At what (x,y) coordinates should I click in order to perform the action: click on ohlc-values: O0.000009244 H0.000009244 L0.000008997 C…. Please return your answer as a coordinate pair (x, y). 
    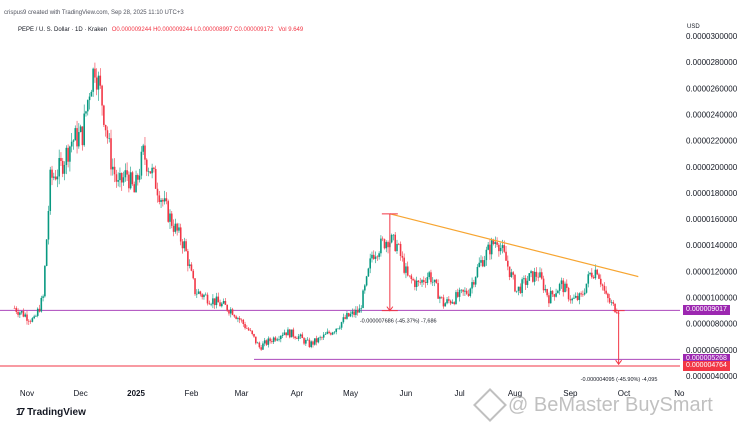
    Looking at the image, I should click on (192, 30).